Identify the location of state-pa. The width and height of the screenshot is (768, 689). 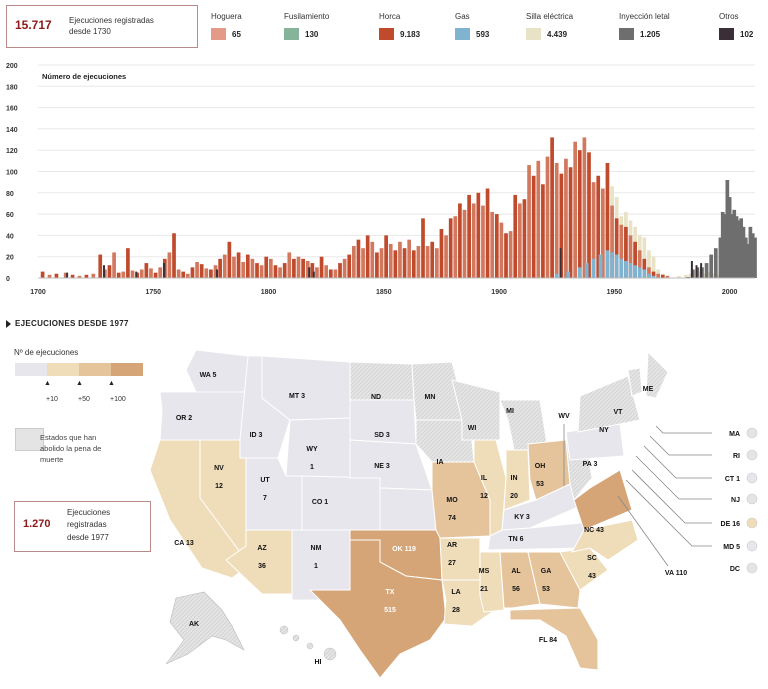
(595, 442).